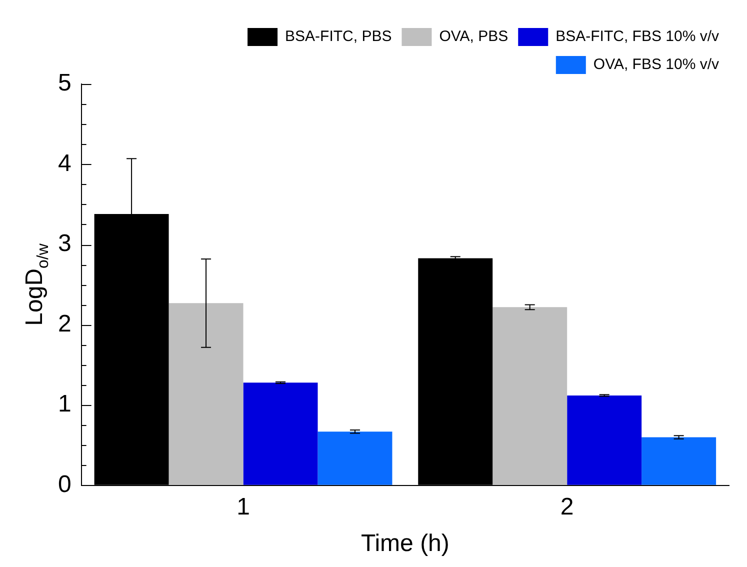 This screenshot has height=567, width=747. Describe the element at coordinates (65, 404) in the screenshot. I see `y-tick-label: 1` at that location.